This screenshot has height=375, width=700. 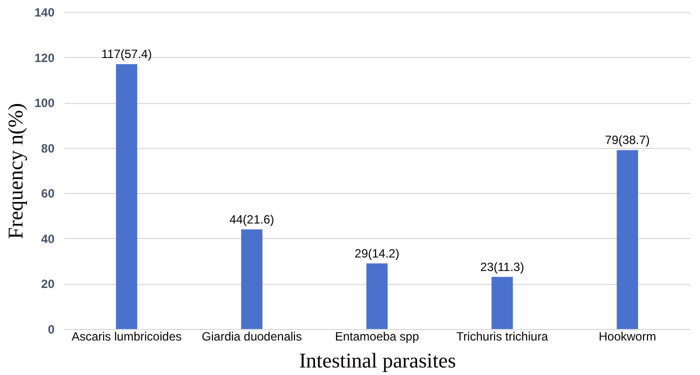 What do you see at coordinates (48, 193) in the screenshot?
I see `y-tick-label: 60` at bounding box center [48, 193].